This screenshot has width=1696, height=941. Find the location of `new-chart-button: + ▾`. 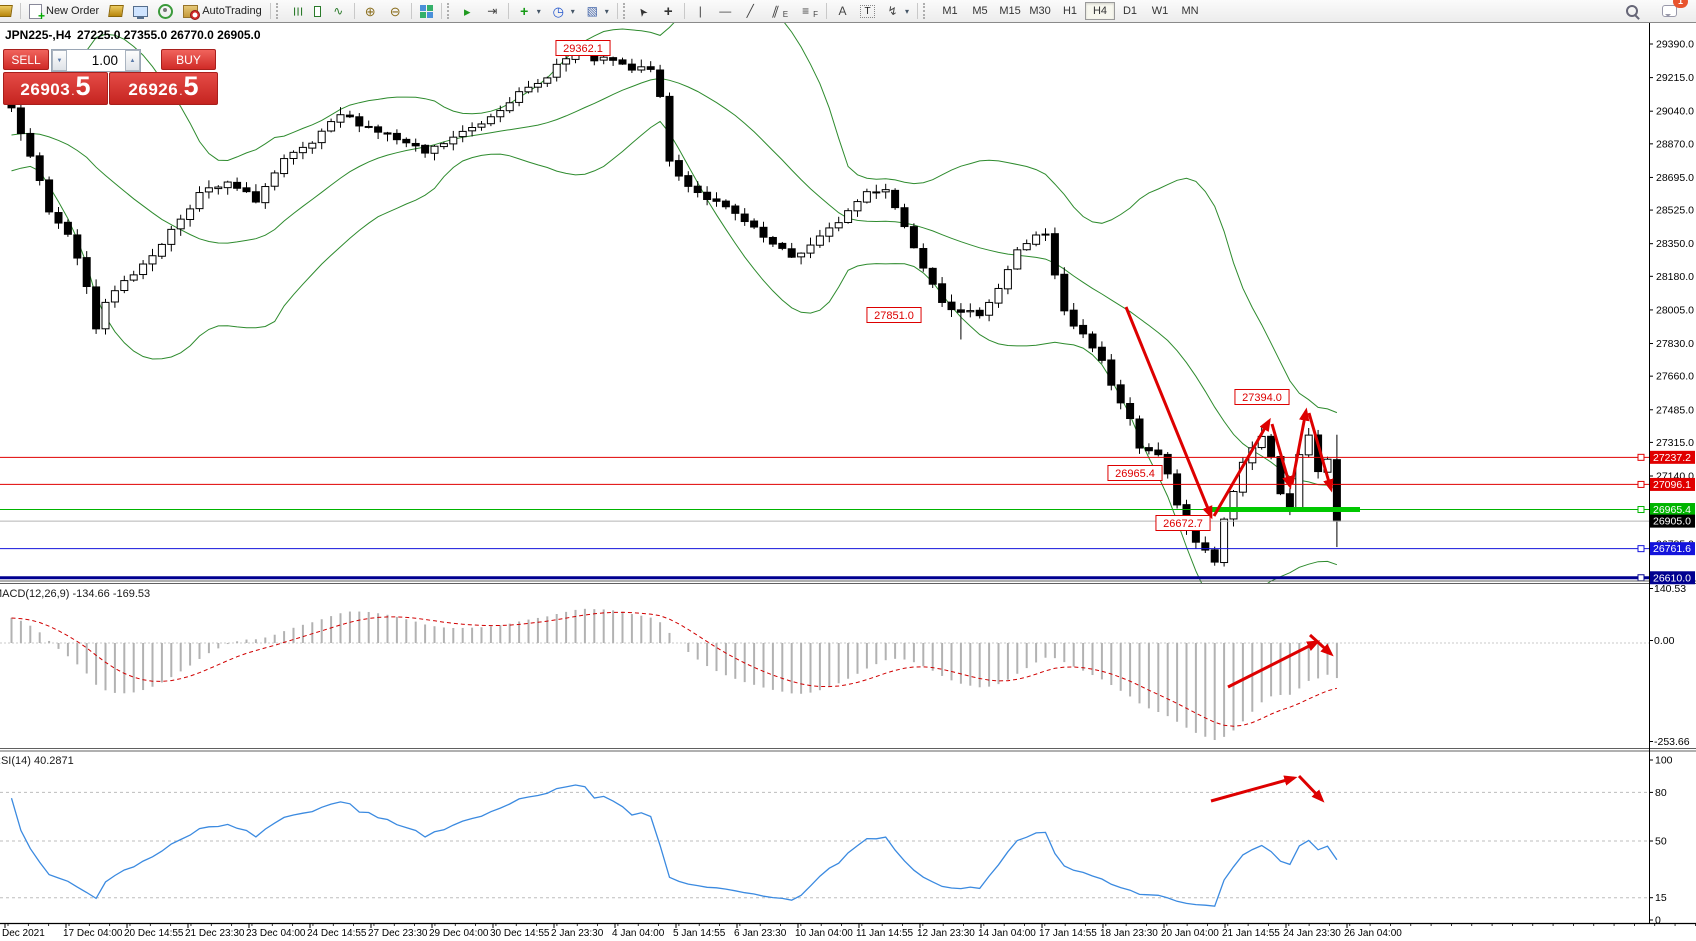

new-chart-button: + ▾ is located at coordinates (529, 11).